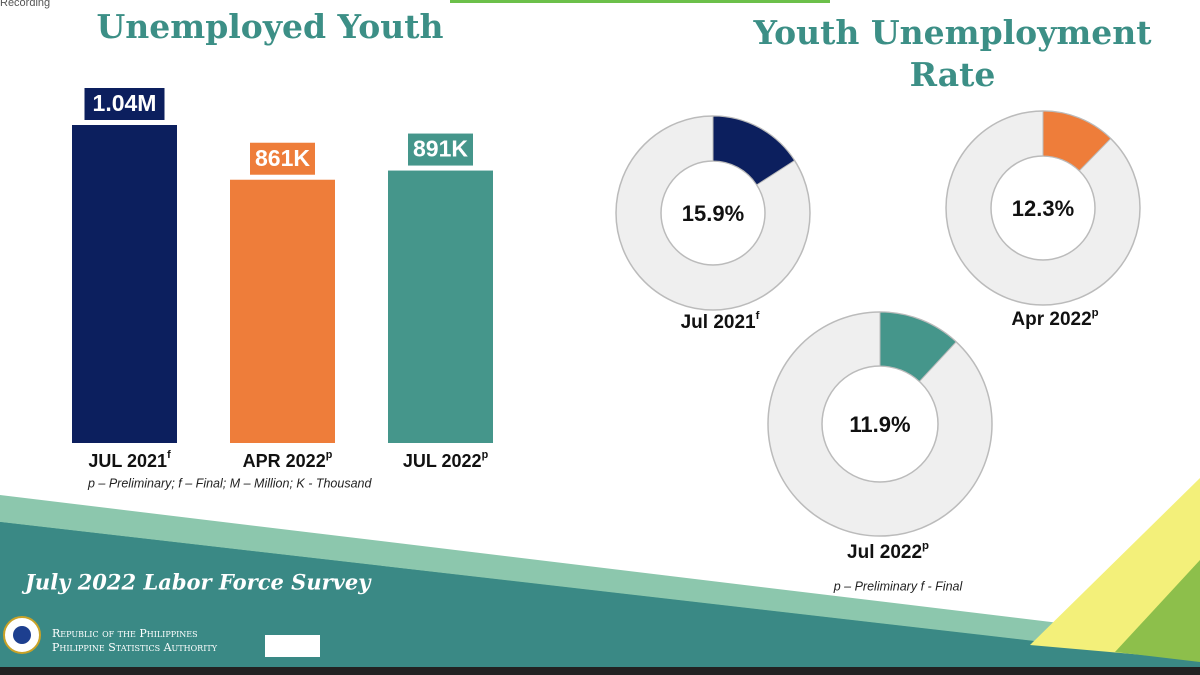 The width and height of the screenshot is (1200, 675). I want to click on category-name: Jul 2021, so click(718, 322).